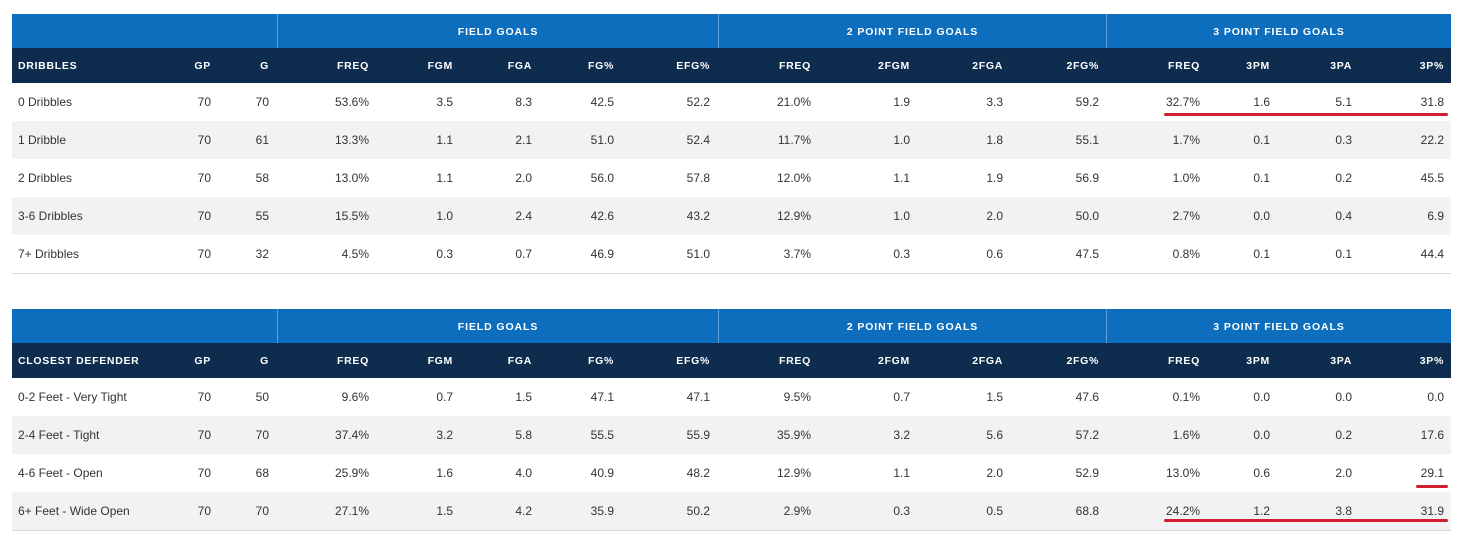  I want to click on cell-freq: 3.7%, so click(797, 254).